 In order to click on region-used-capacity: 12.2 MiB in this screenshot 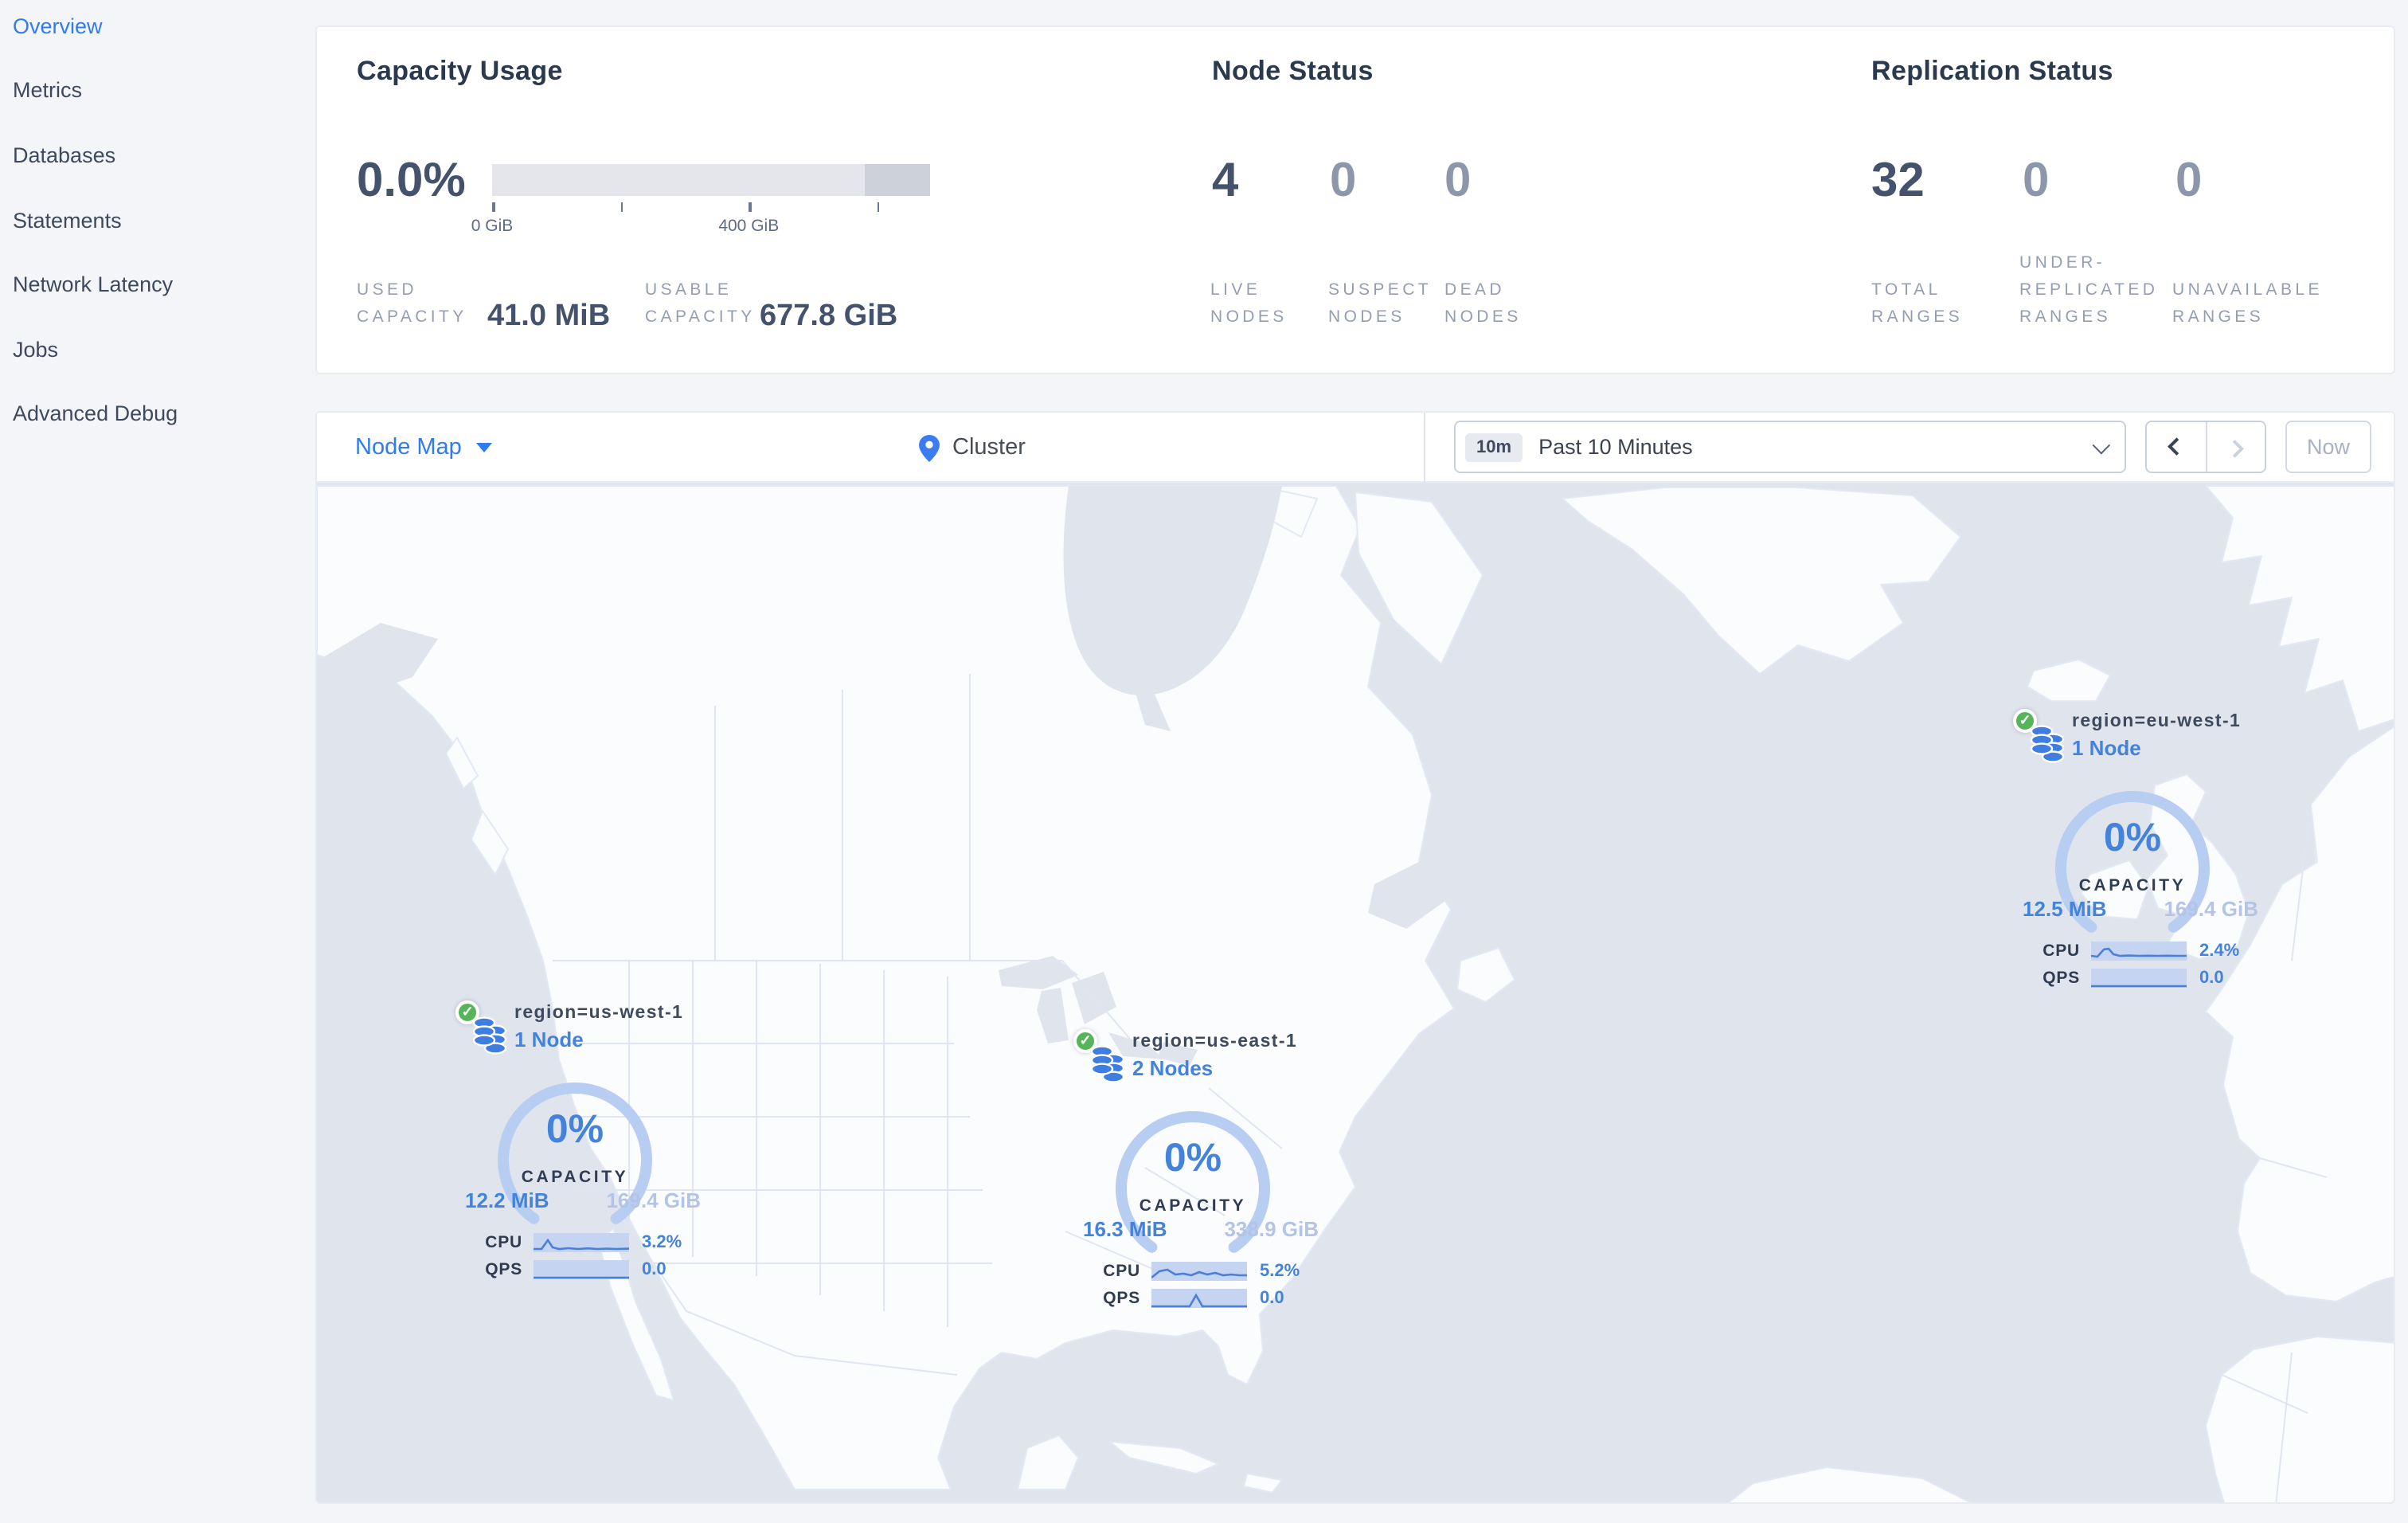, I will do `click(507, 1200)`.